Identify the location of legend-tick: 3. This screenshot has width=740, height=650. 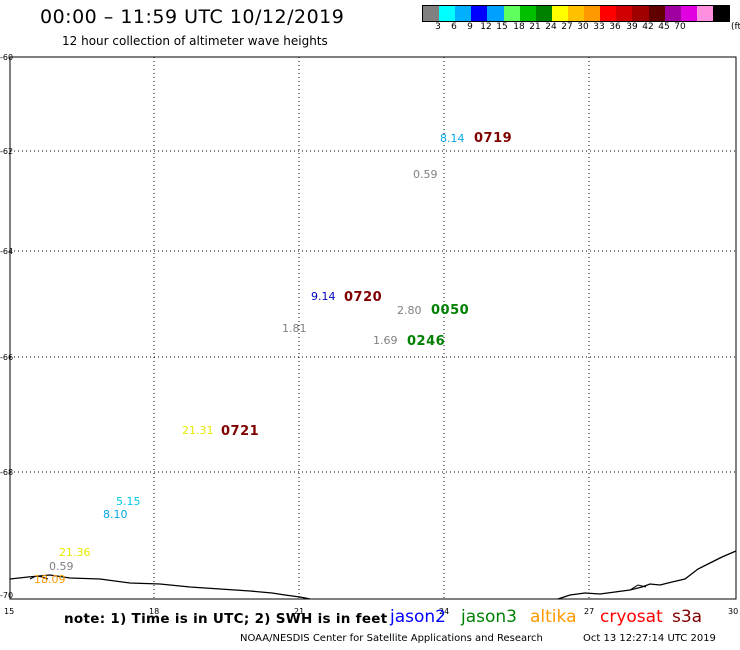
(438, 27).